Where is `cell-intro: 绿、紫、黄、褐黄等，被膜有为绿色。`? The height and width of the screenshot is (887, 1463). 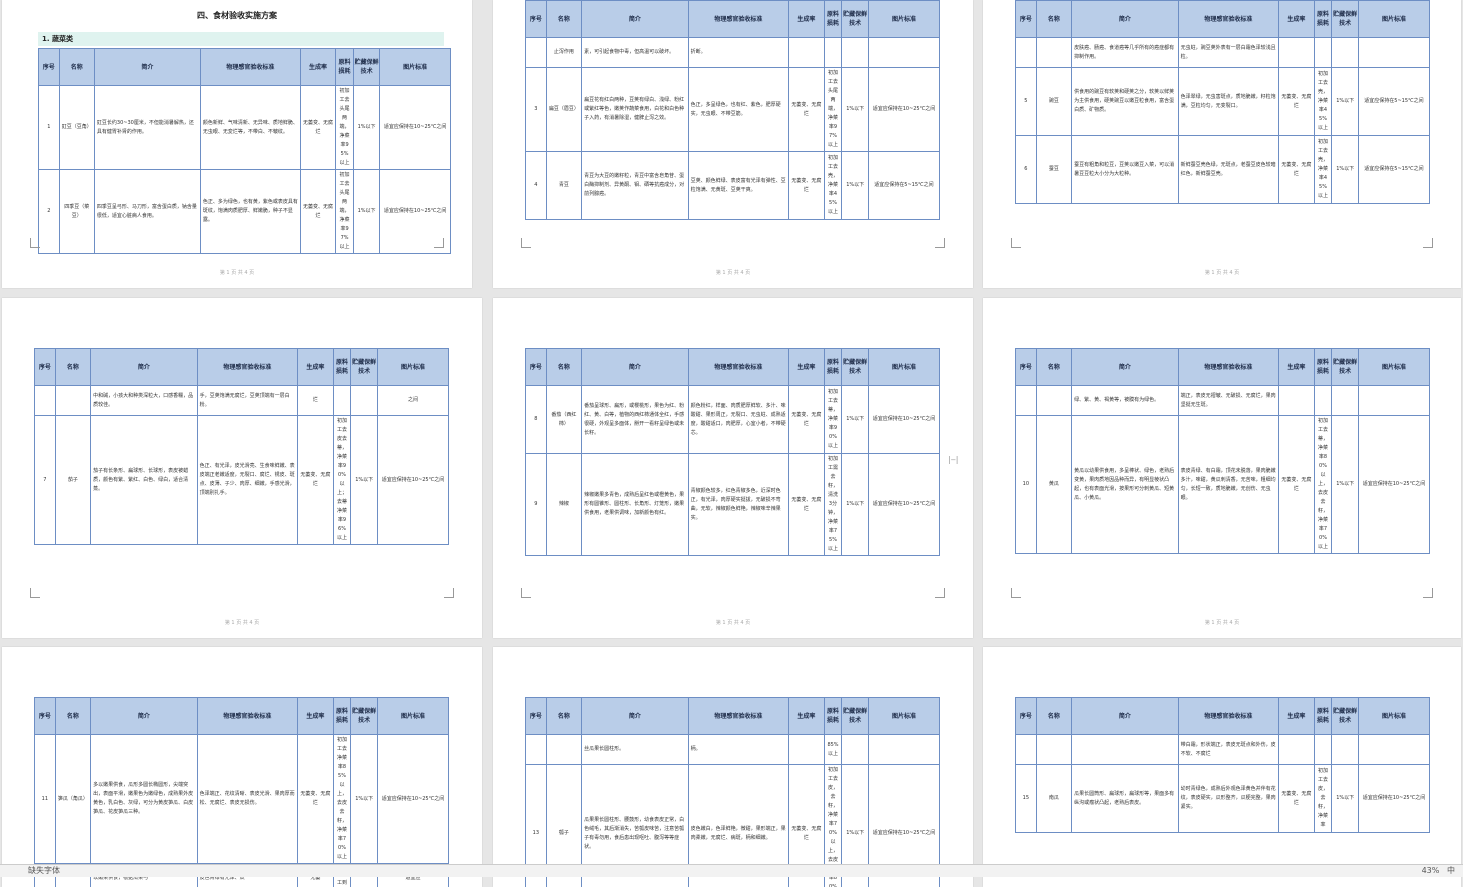 cell-intro: 绿、紫、黄、褐黄等，被膜有为绿色。 is located at coordinates (1125, 401).